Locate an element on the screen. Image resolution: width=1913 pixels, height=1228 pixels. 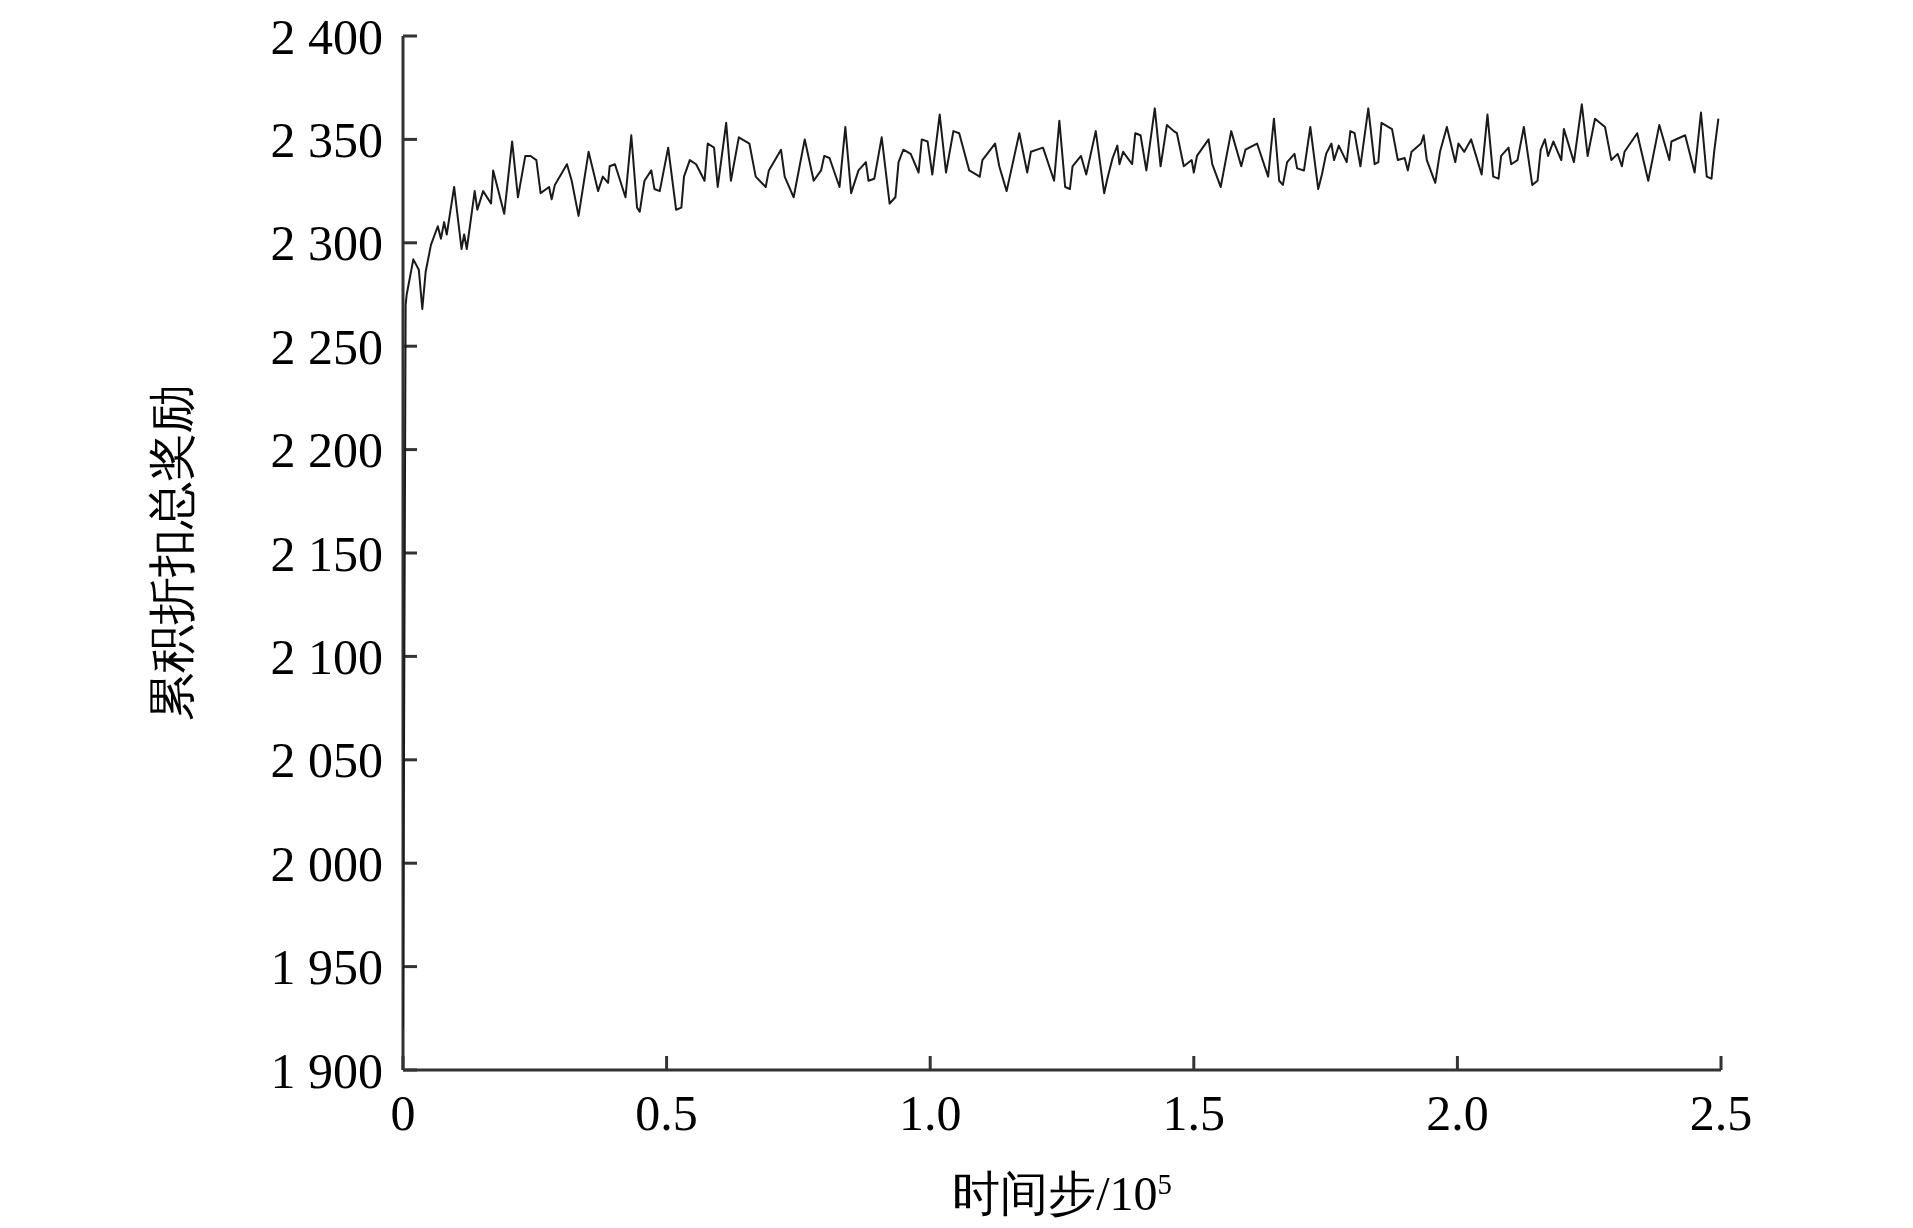
y-tick-label: 2 000 is located at coordinates (326, 863).